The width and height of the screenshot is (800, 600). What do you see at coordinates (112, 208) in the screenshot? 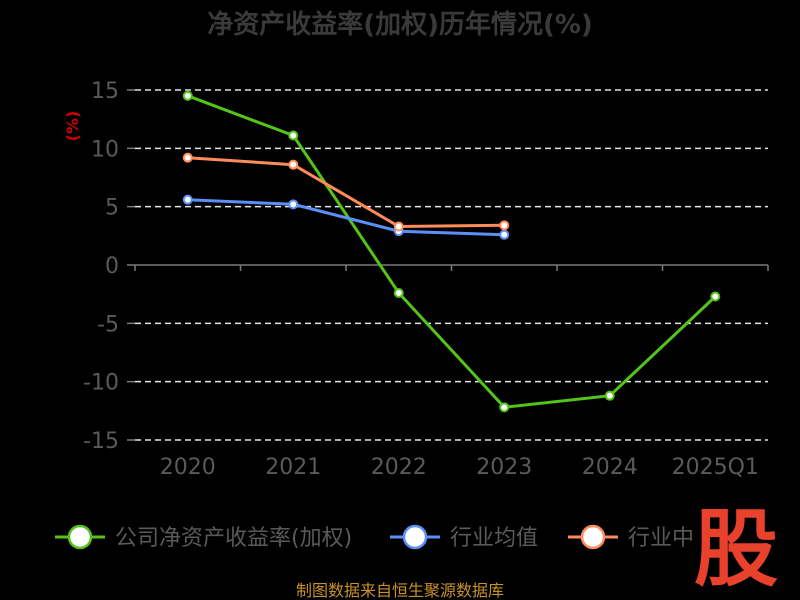
I see `y-tick-label-2: 5` at bounding box center [112, 208].